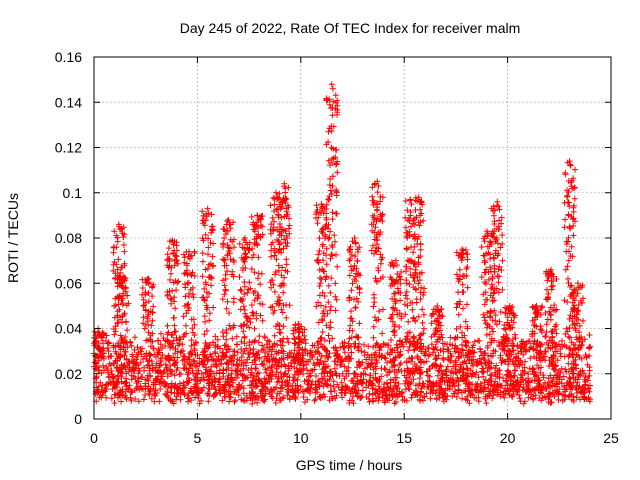 The width and height of the screenshot is (640, 480). What do you see at coordinates (508, 438) in the screenshot?
I see `x-tick-label: 20` at bounding box center [508, 438].